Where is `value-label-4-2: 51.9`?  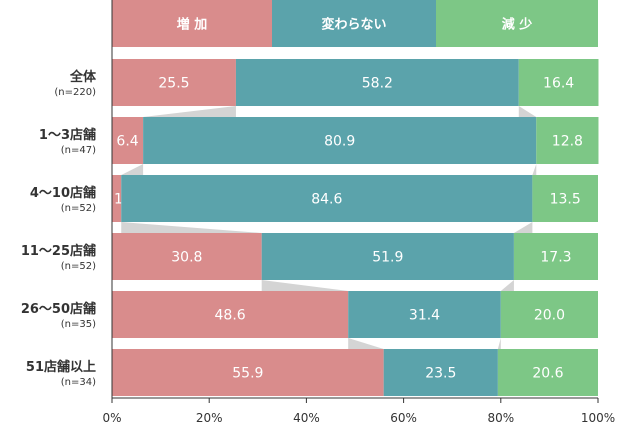
value-label-4-2: 51.9 is located at coordinates (387, 258).